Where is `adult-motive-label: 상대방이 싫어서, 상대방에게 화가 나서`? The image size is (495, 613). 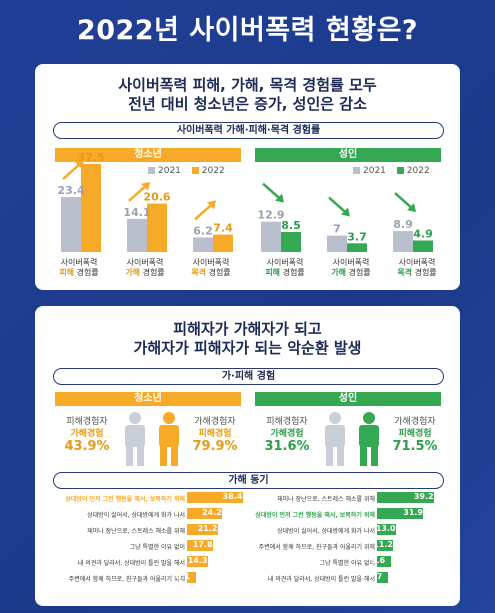
adult-motive-label: 상대방이 싫어서, 상대방에게 화가 나서 is located at coordinates (326, 531).